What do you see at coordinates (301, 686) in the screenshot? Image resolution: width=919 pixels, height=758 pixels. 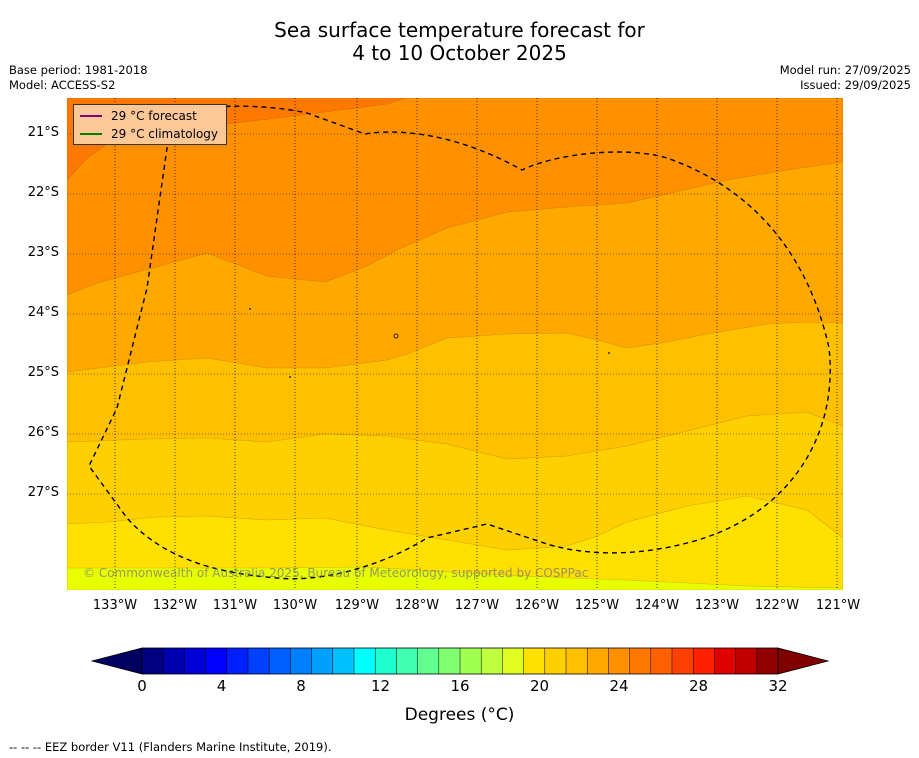 I see `colorbar-tick-label: 8` at bounding box center [301, 686].